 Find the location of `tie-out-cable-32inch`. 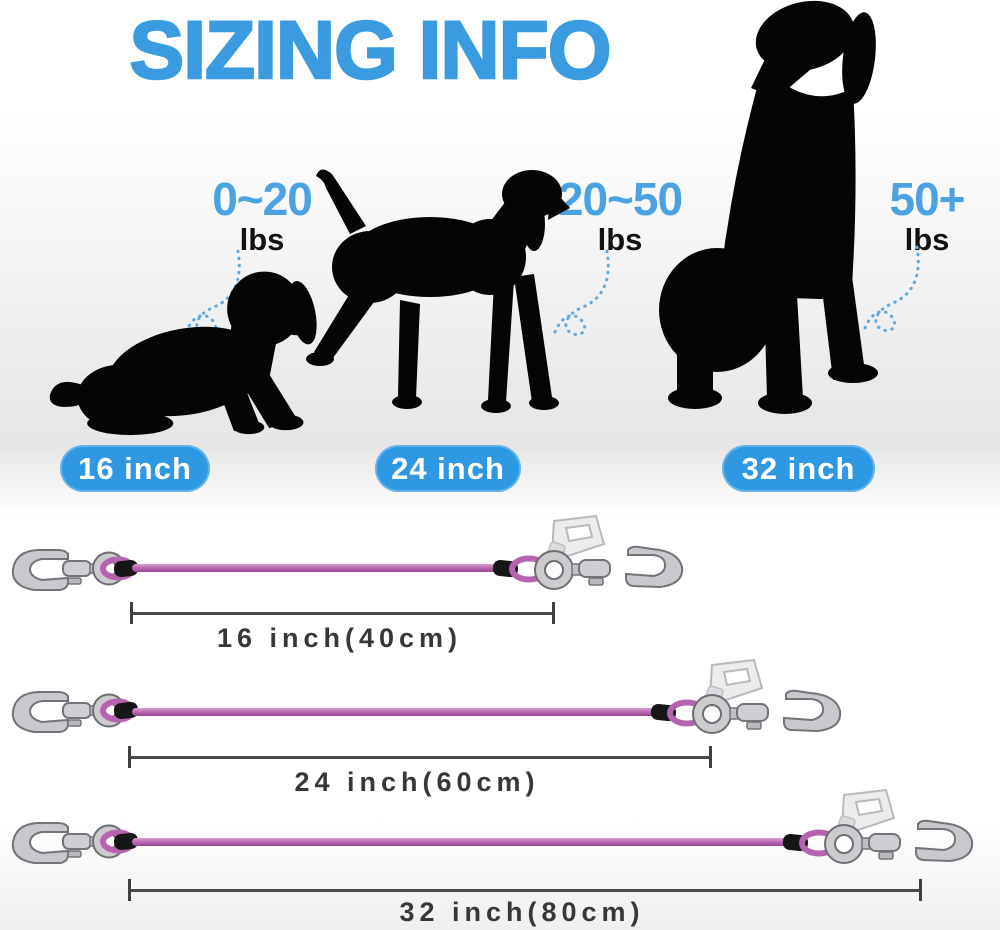

tie-out-cable-32inch is located at coordinates (460, 842).